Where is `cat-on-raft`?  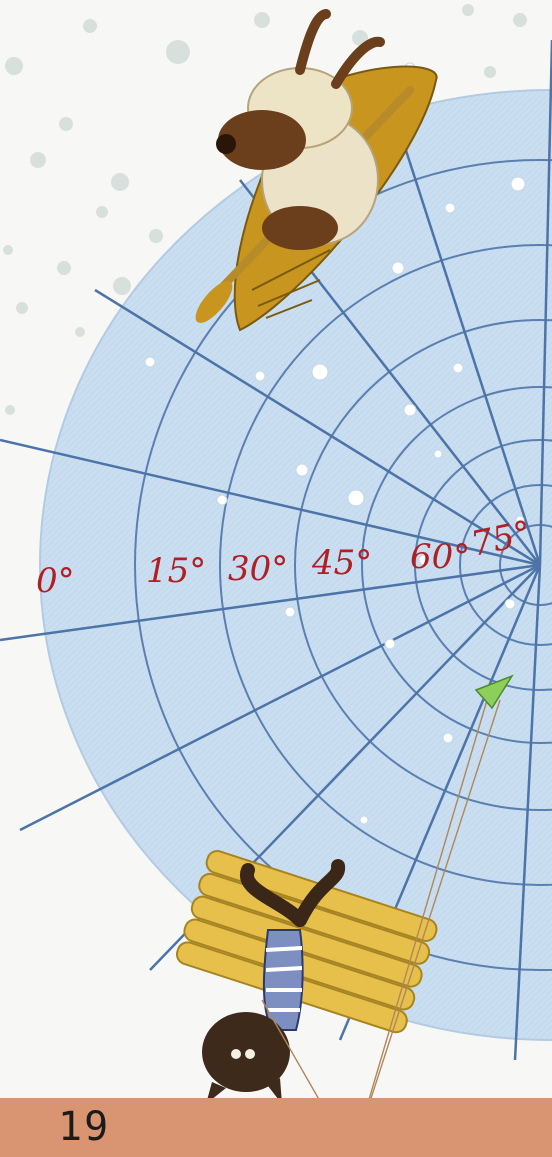
cat-on-raft is located at coordinates (306, 977).